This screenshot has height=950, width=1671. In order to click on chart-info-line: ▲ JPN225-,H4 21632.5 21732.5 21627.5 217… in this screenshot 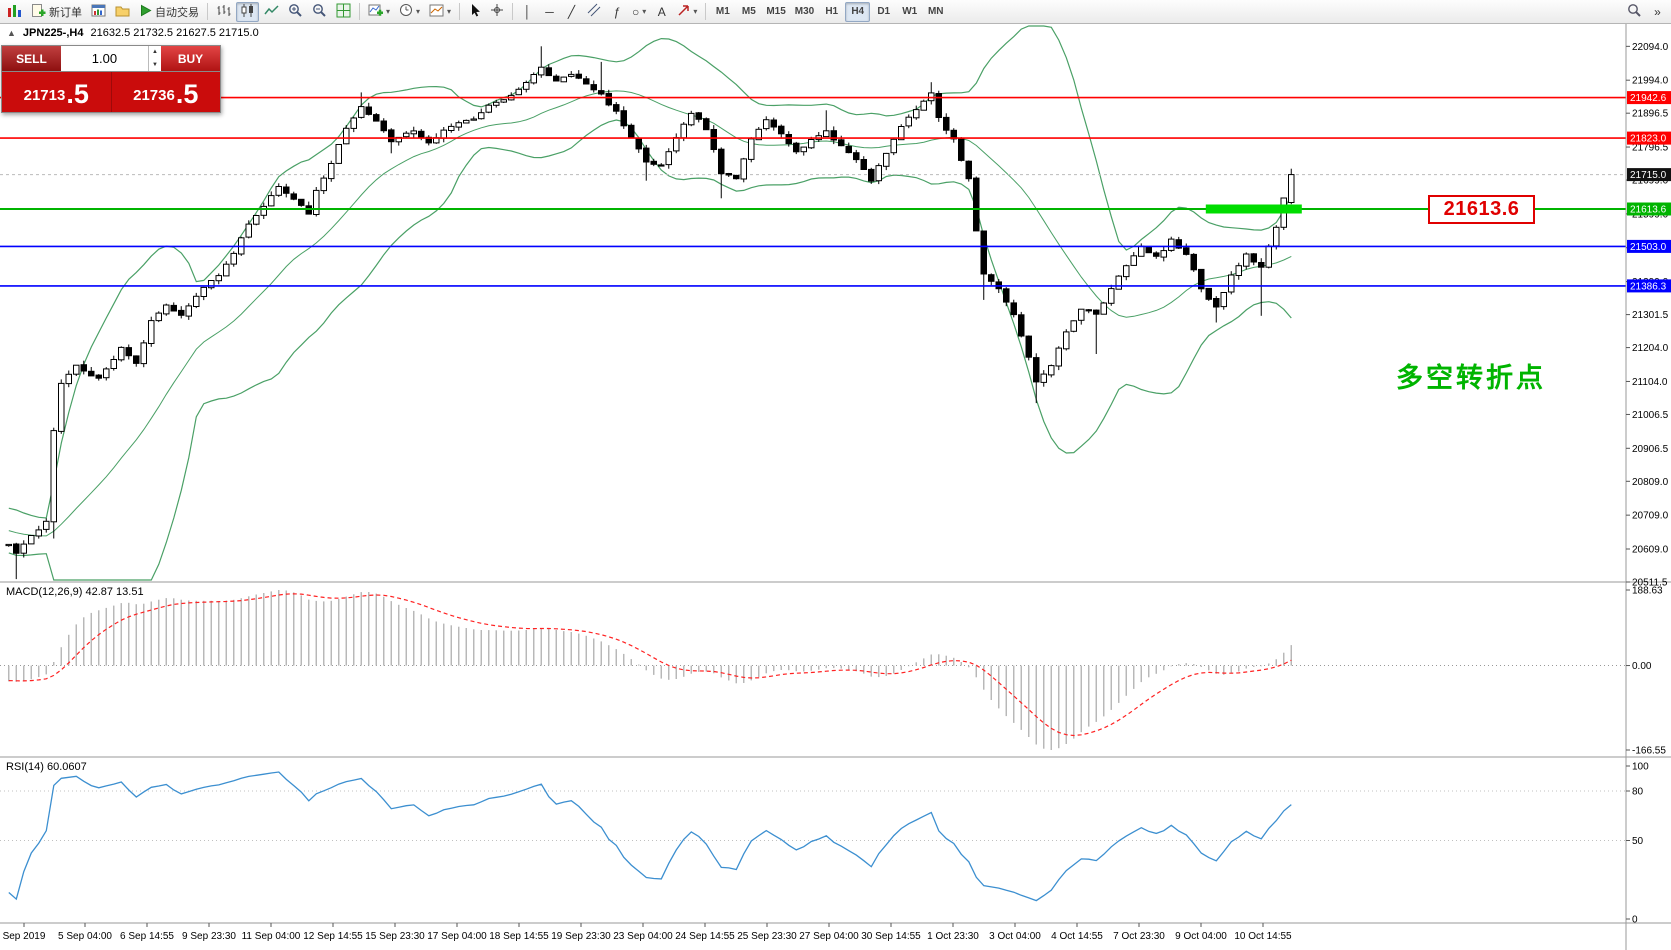, I will do `click(133, 33)`.